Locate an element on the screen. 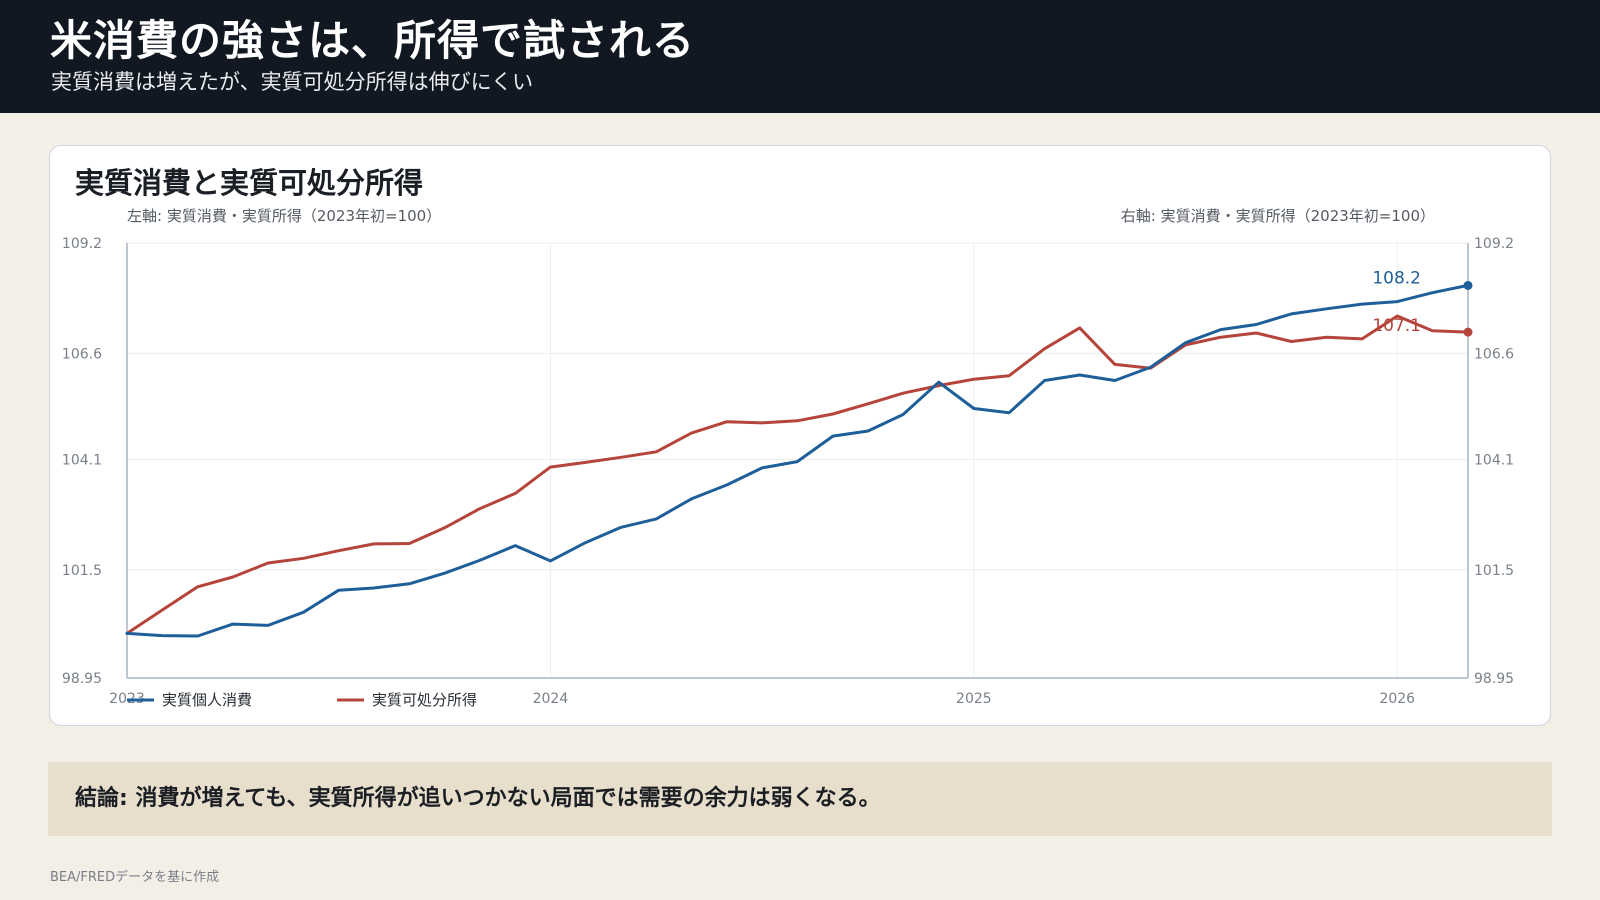 The width and height of the screenshot is (1600, 900). y-tick-label-left: 106.6 is located at coordinates (82, 354).